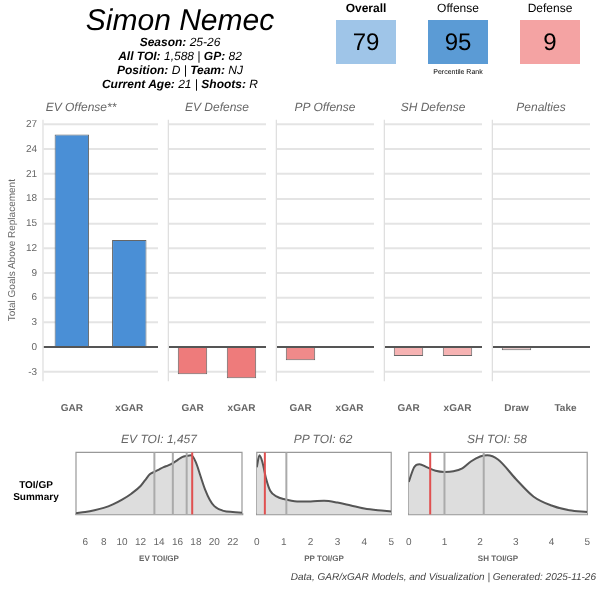 Image resolution: width=600 pixels, height=604 pixels. Describe the element at coordinates (550, 42) in the screenshot. I see `data-label: 9` at that location.